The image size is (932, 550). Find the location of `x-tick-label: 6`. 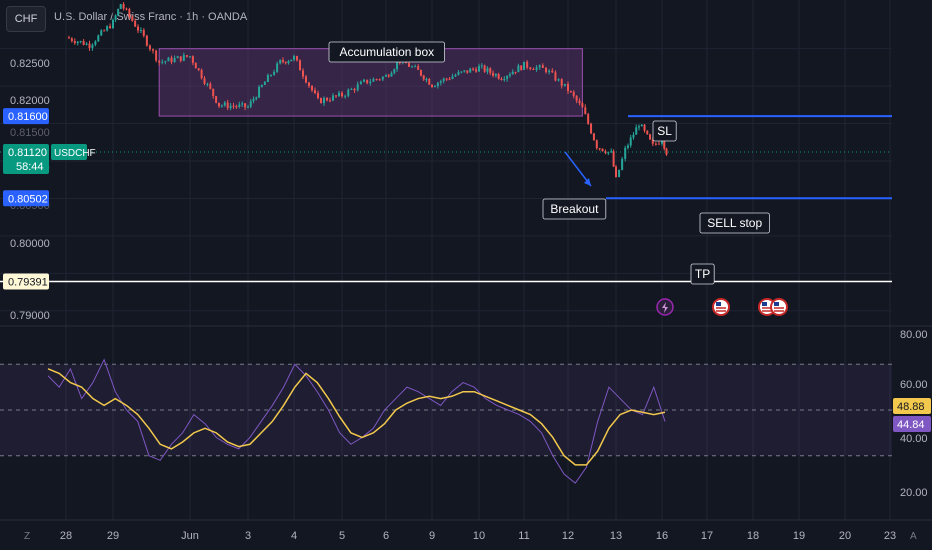

x-tick-label: 6 is located at coordinates (386, 536).